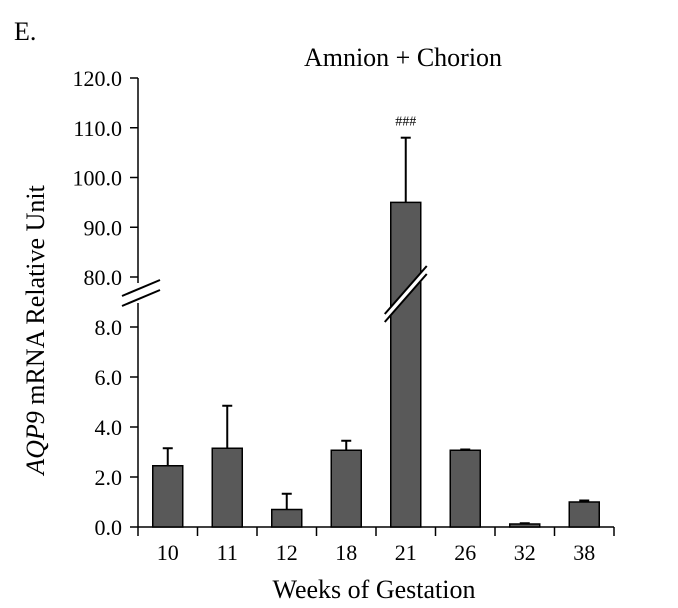 The height and width of the screenshot is (608, 678). Describe the element at coordinates (109, 327) in the screenshot. I see `y-tick-label: 8.0` at that location.